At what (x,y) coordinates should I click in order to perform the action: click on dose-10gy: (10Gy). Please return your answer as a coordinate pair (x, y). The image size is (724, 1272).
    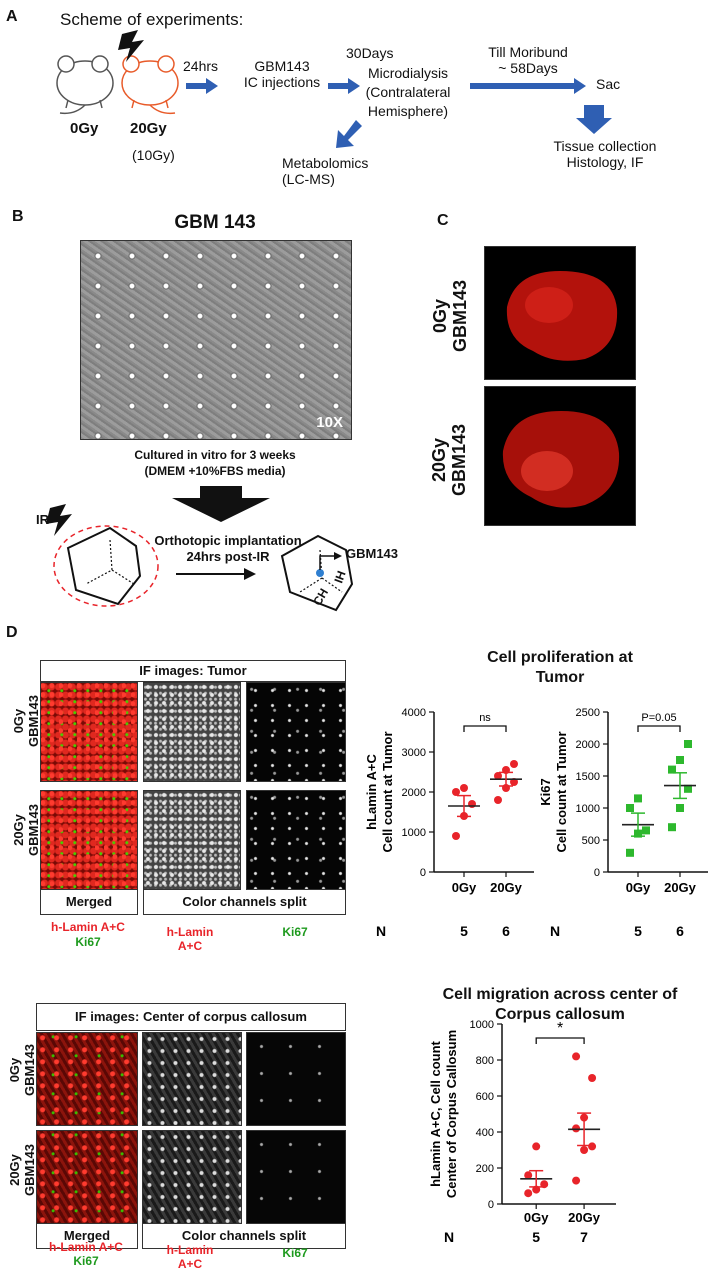
    Looking at the image, I should click on (153, 155).